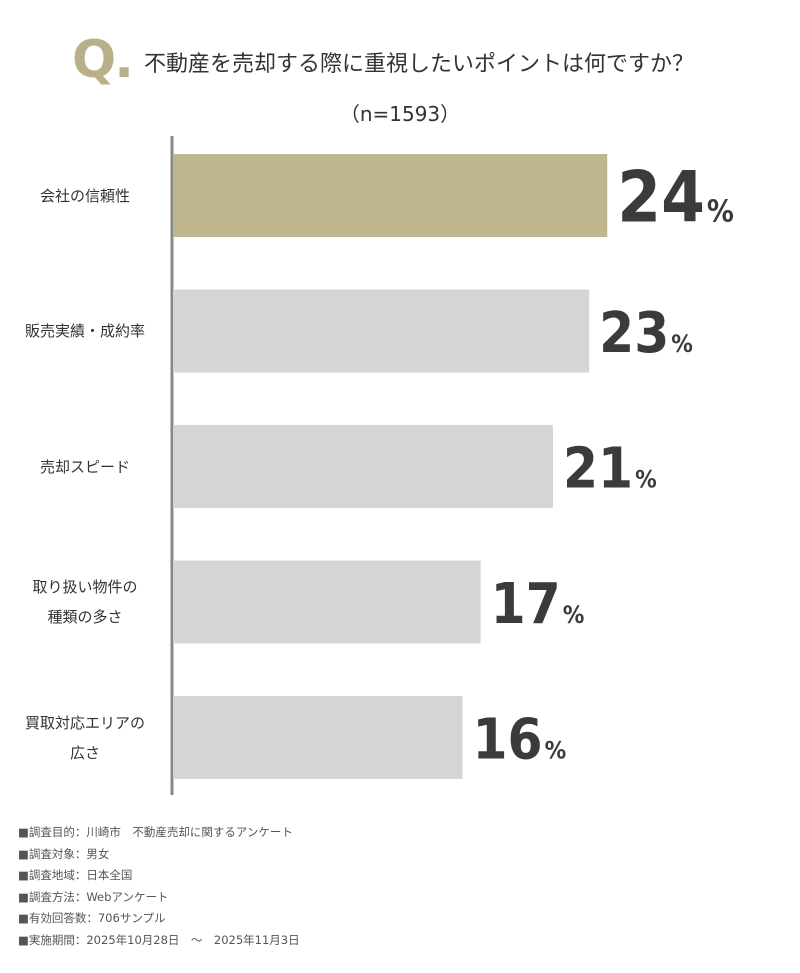 The image size is (800, 973). I want to click on footer-period: ■実施期間：2025年10月28日 ～ 2025年11月3日, so click(159, 939).